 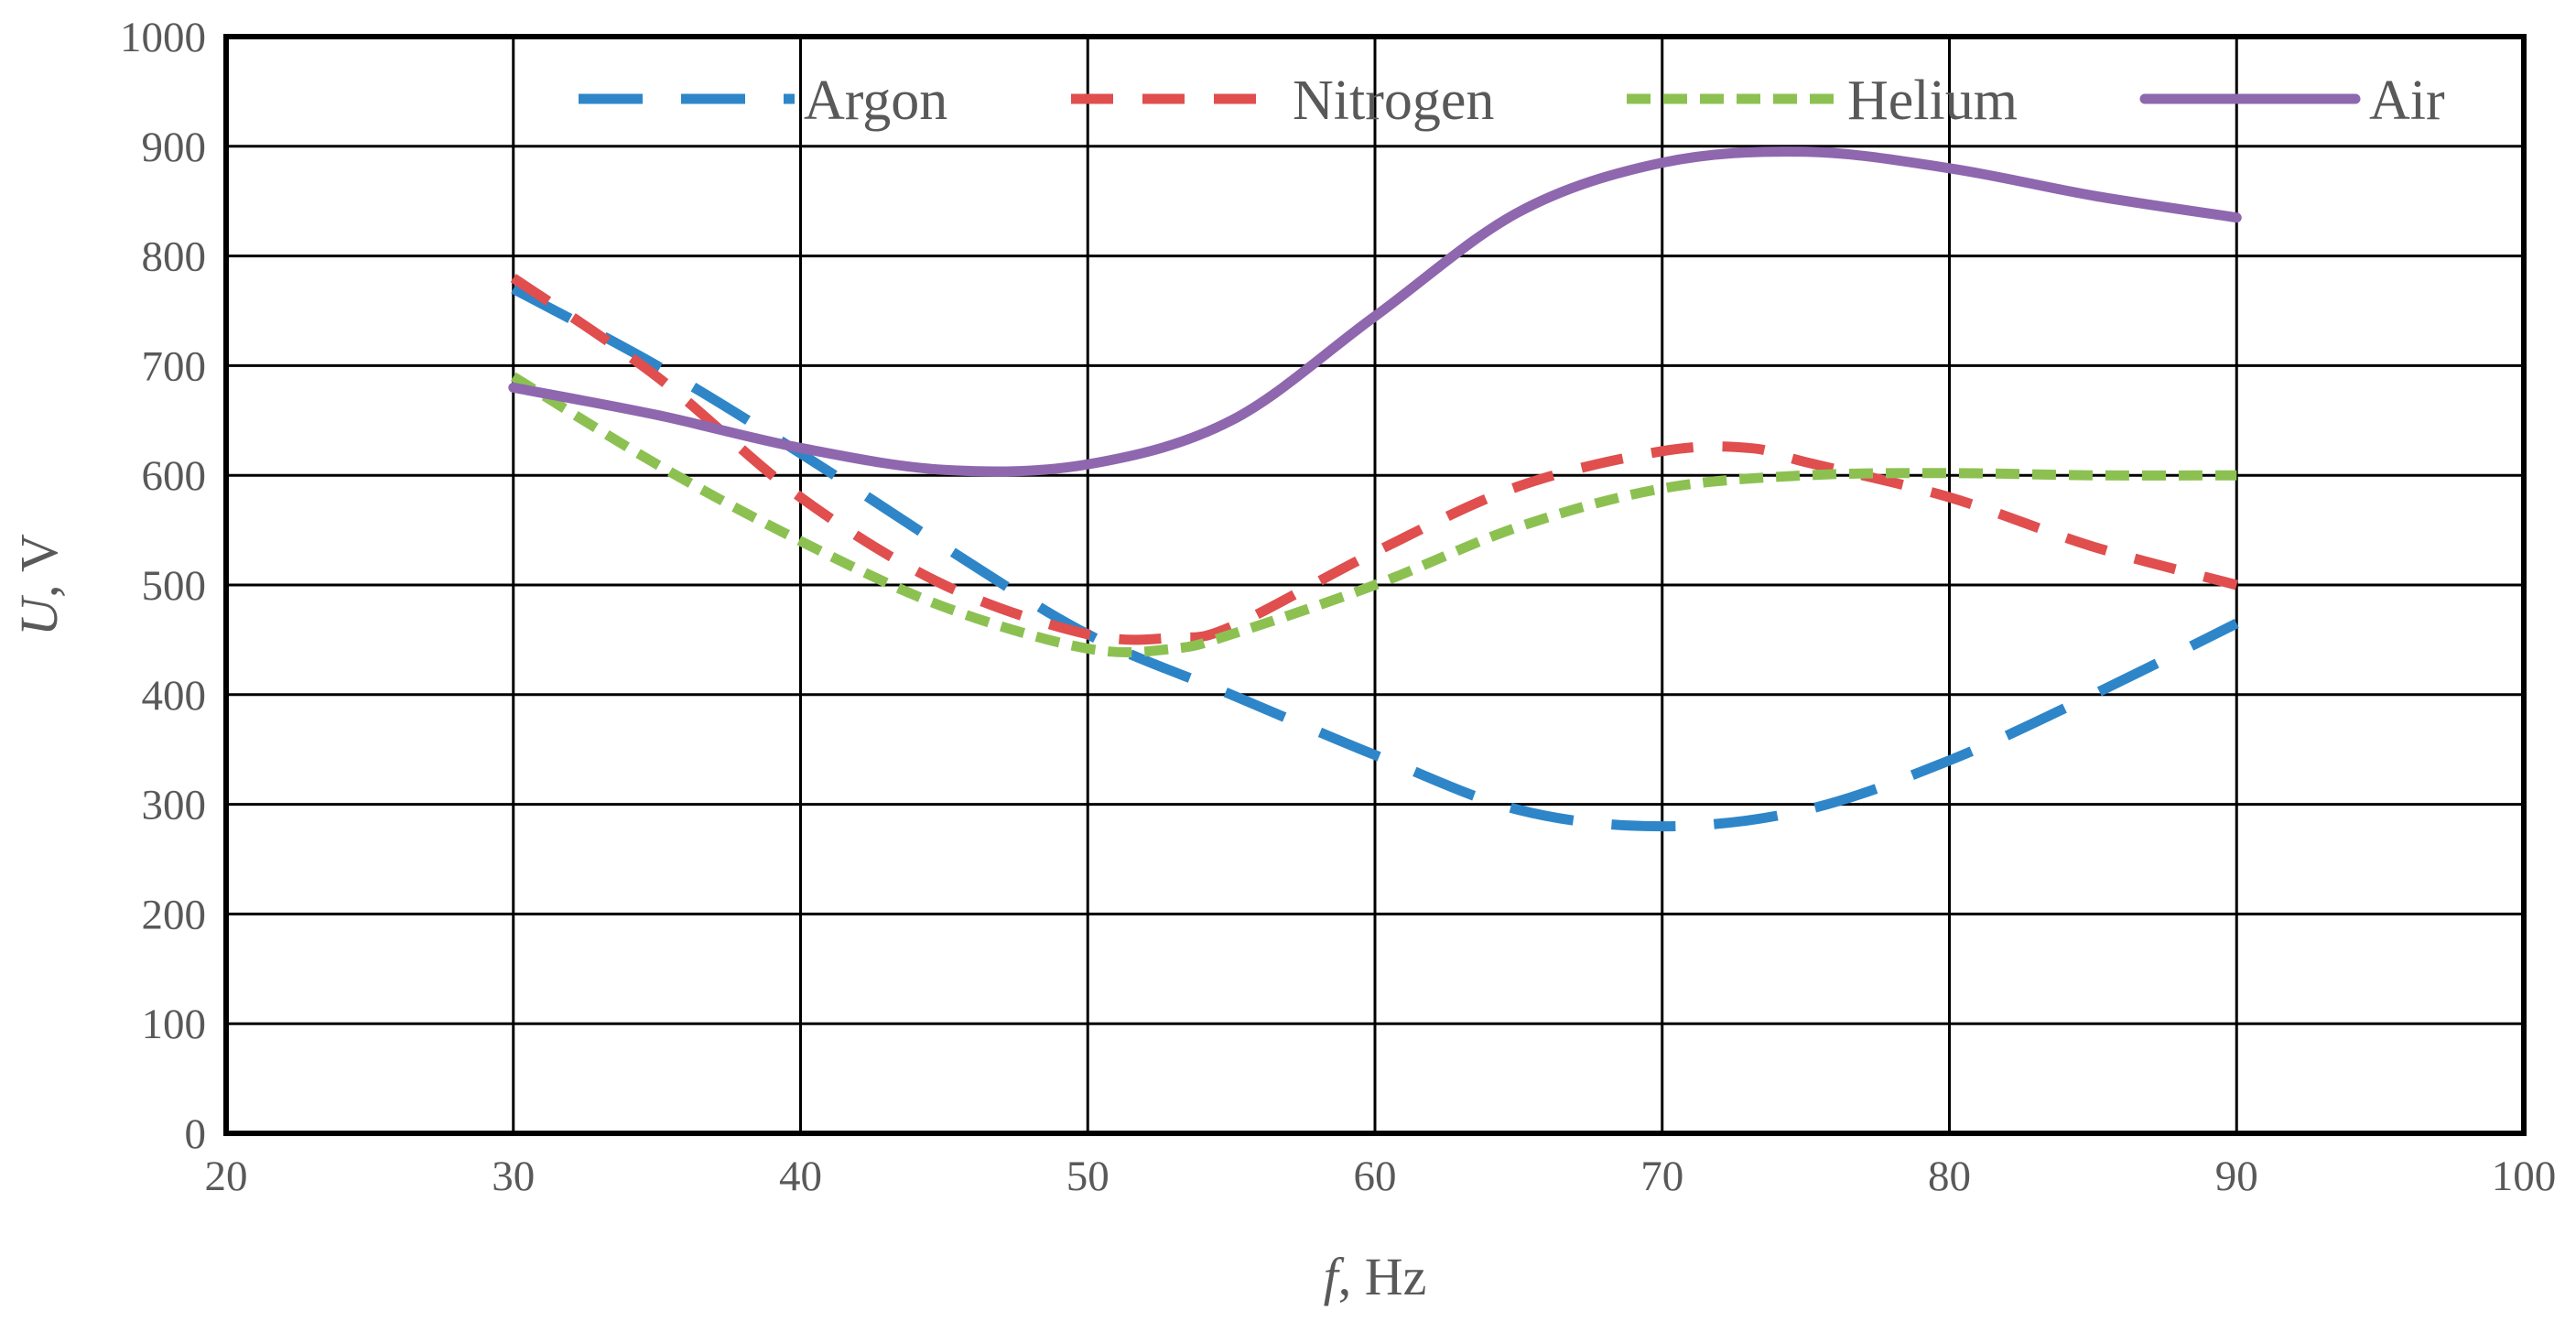 I want to click on y-tick-label-500: 500, so click(x=174, y=586).